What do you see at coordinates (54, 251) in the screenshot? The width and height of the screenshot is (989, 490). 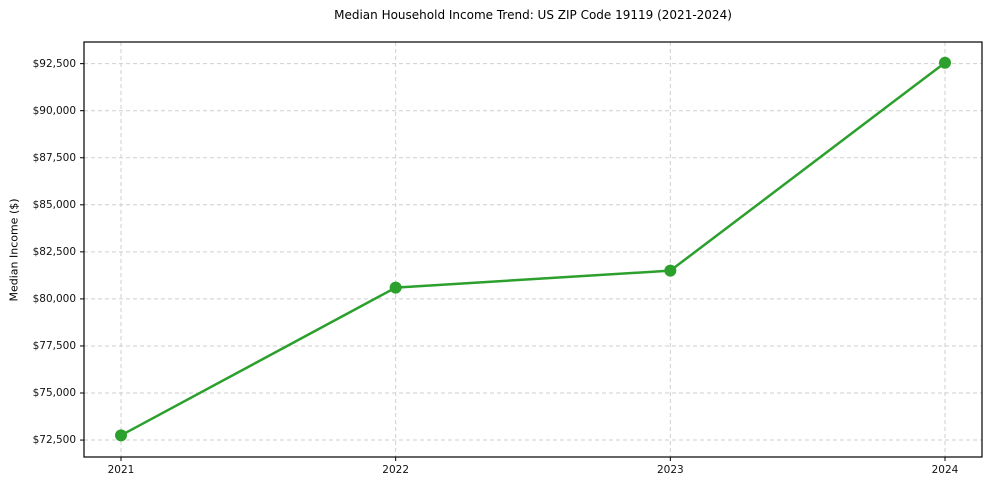 I see `y-tick-label: $82,500` at bounding box center [54, 251].